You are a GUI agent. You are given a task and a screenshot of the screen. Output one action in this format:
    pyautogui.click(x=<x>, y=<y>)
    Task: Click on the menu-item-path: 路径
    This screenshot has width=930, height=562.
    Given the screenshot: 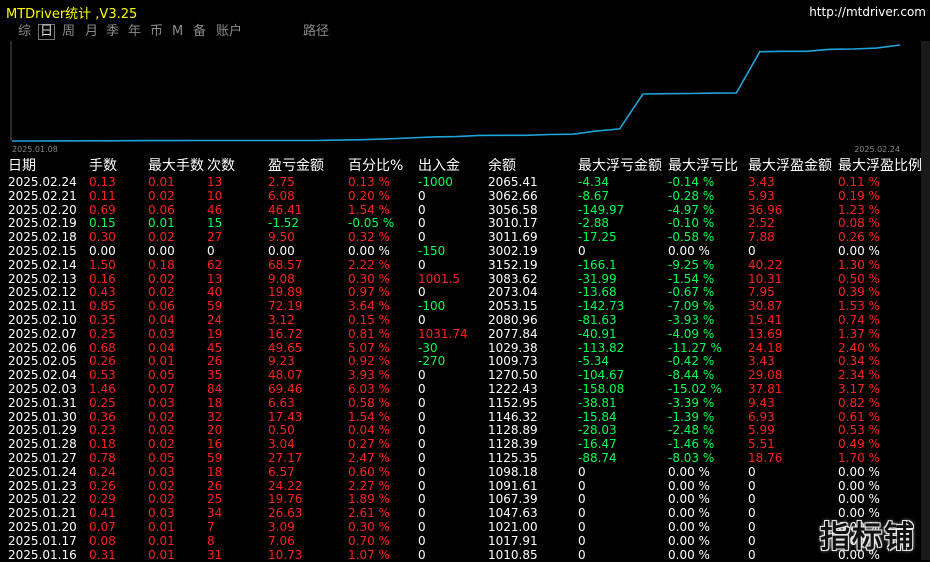 What is the action you would take?
    pyautogui.click(x=316, y=31)
    